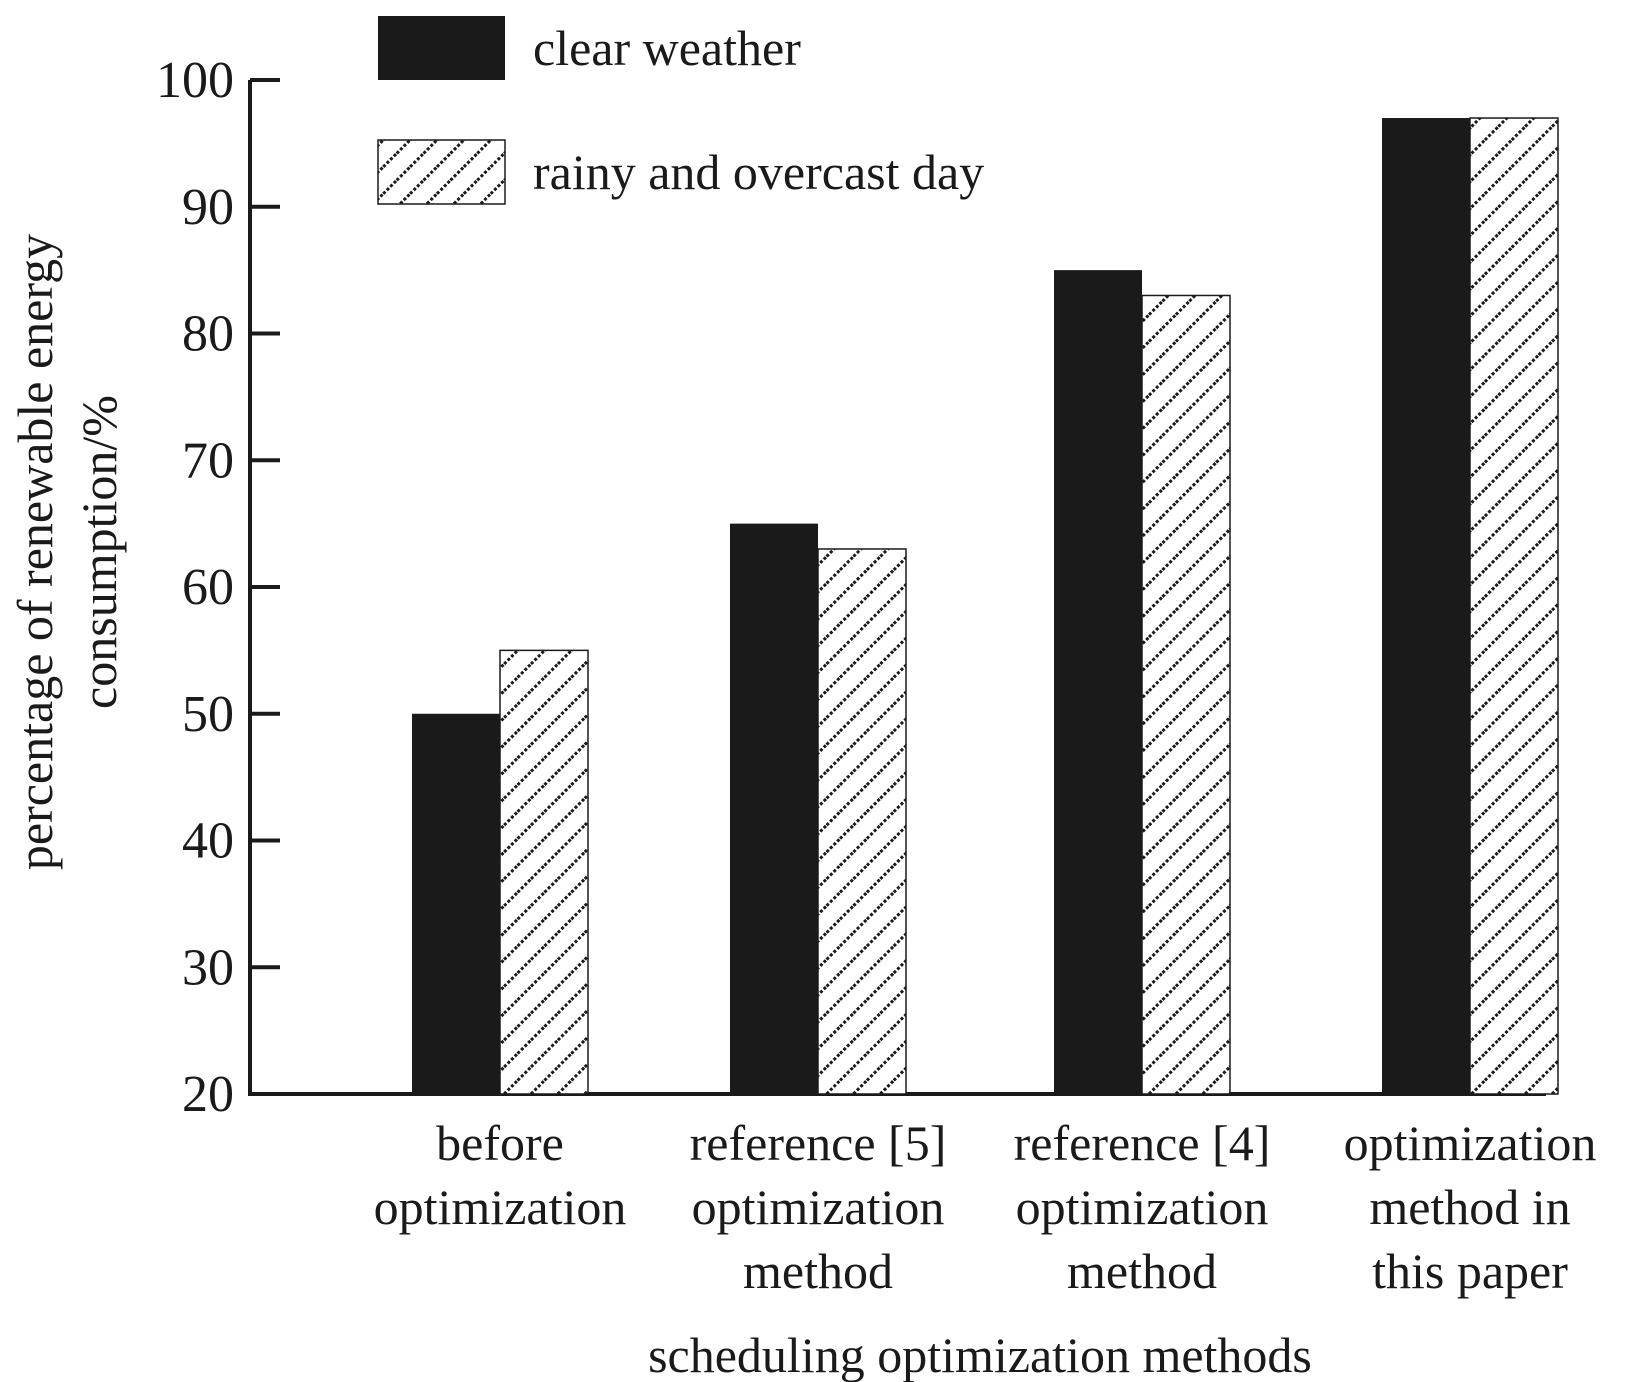 The image size is (1651, 1382). What do you see at coordinates (35, 552) in the screenshot?
I see `y-axis-title-line: percentage of renewable energy` at bounding box center [35, 552].